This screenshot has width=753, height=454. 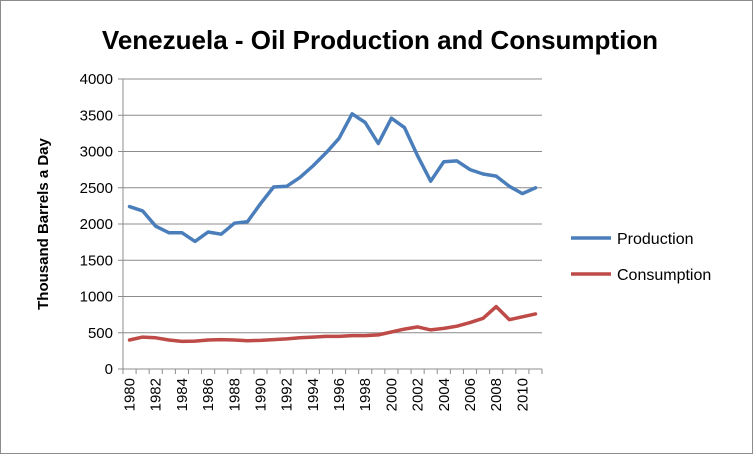 What do you see at coordinates (655, 239) in the screenshot?
I see `legend-label-production: Production` at bounding box center [655, 239].